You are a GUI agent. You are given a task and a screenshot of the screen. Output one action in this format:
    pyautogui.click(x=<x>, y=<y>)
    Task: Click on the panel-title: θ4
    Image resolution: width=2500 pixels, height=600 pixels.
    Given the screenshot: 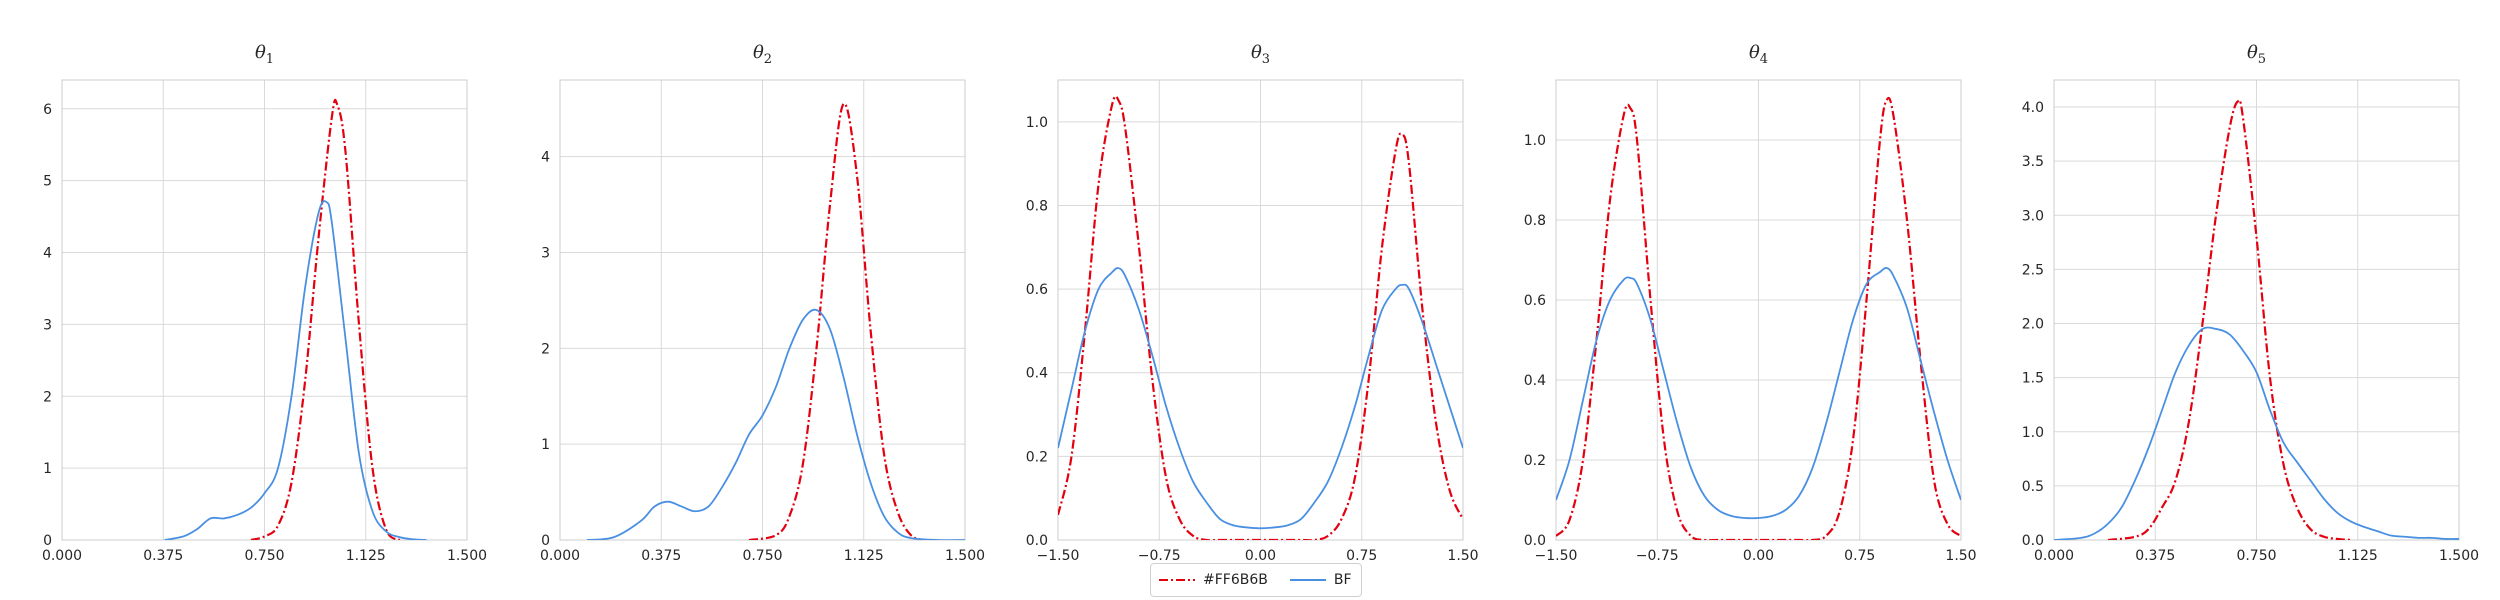 What is the action you would take?
    pyautogui.click(x=1758, y=54)
    